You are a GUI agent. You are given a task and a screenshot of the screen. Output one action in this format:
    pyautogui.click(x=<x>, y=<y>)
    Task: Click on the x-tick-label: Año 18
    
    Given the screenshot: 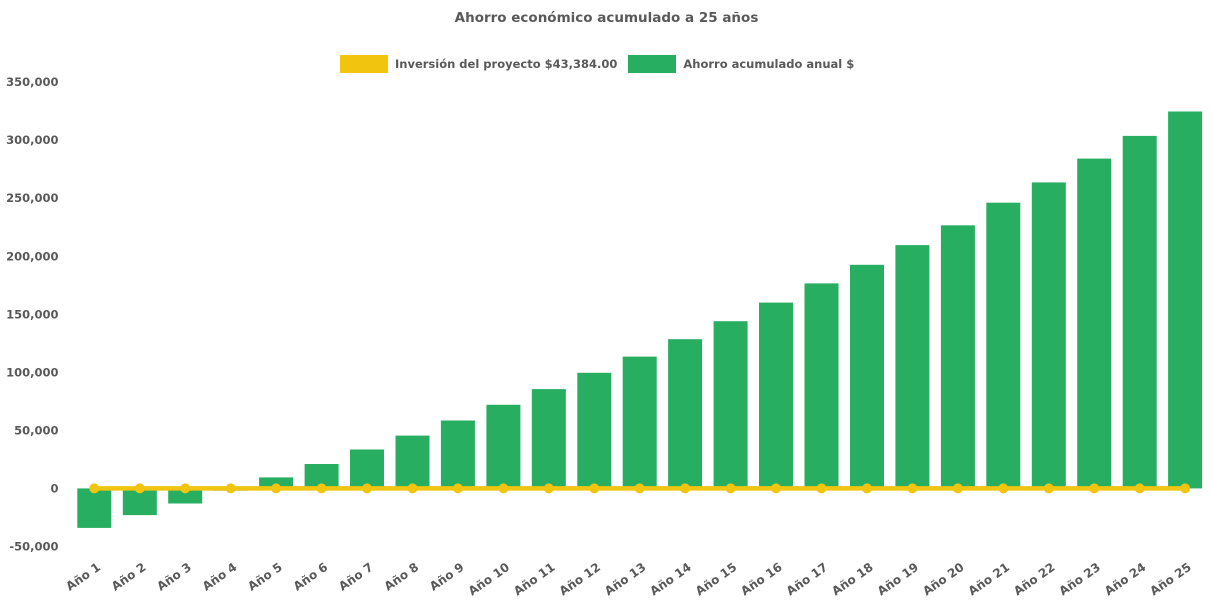 What is the action you would take?
    pyautogui.click(x=852, y=579)
    